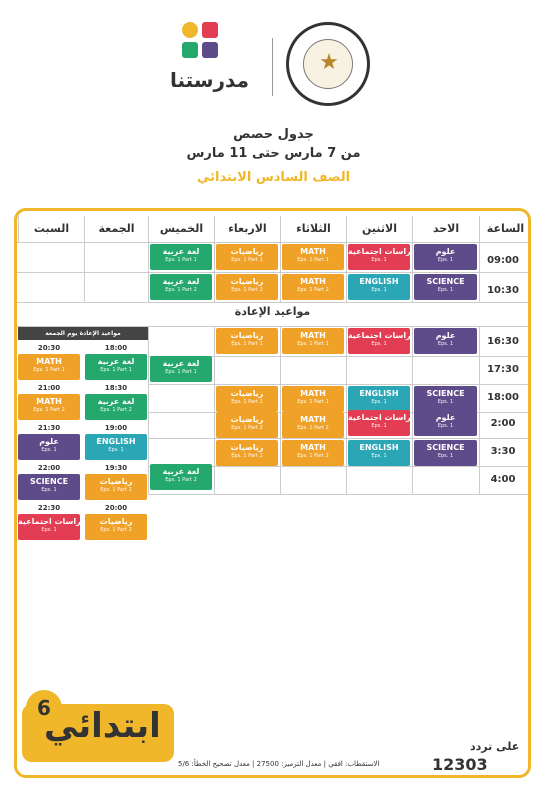  I want to click on column-header: الساعة, so click(505, 229).